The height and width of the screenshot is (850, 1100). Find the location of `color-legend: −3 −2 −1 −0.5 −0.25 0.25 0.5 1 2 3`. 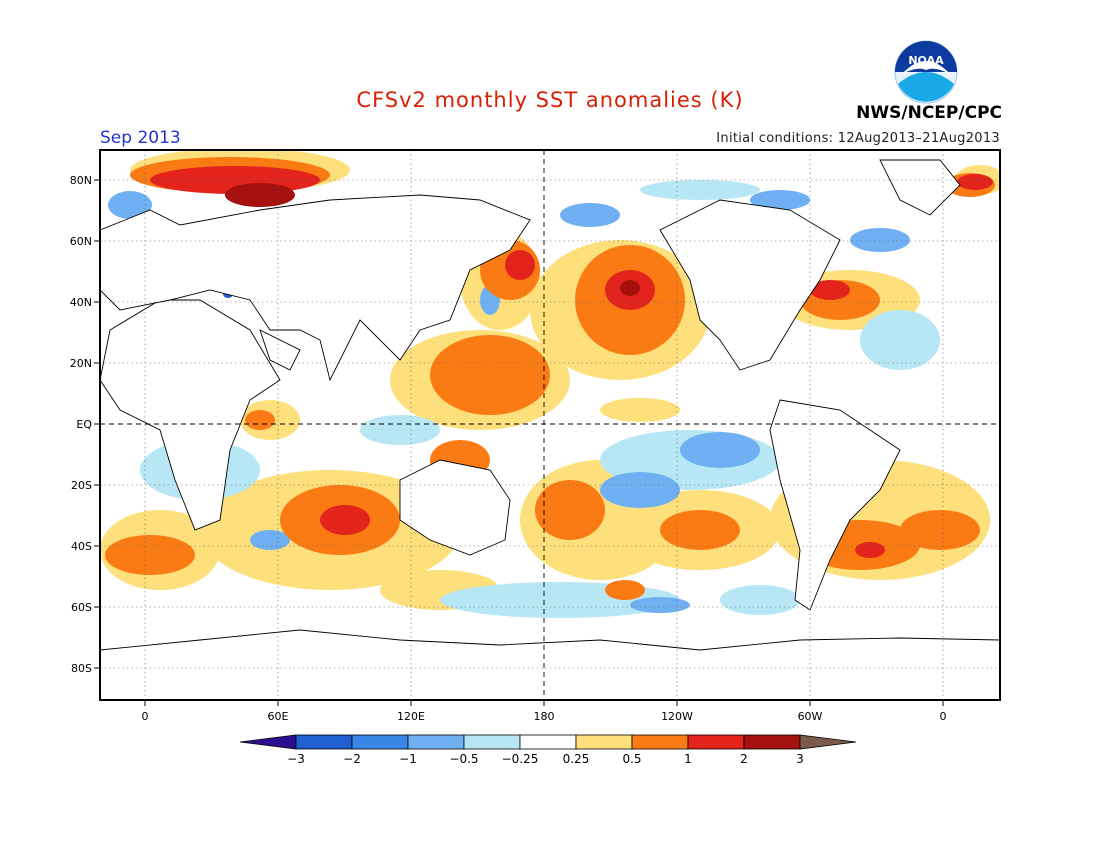

color-legend: −3 −2 −1 −0.5 −0.25 0.25 0.5 1 2 3 is located at coordinates (548, 750).